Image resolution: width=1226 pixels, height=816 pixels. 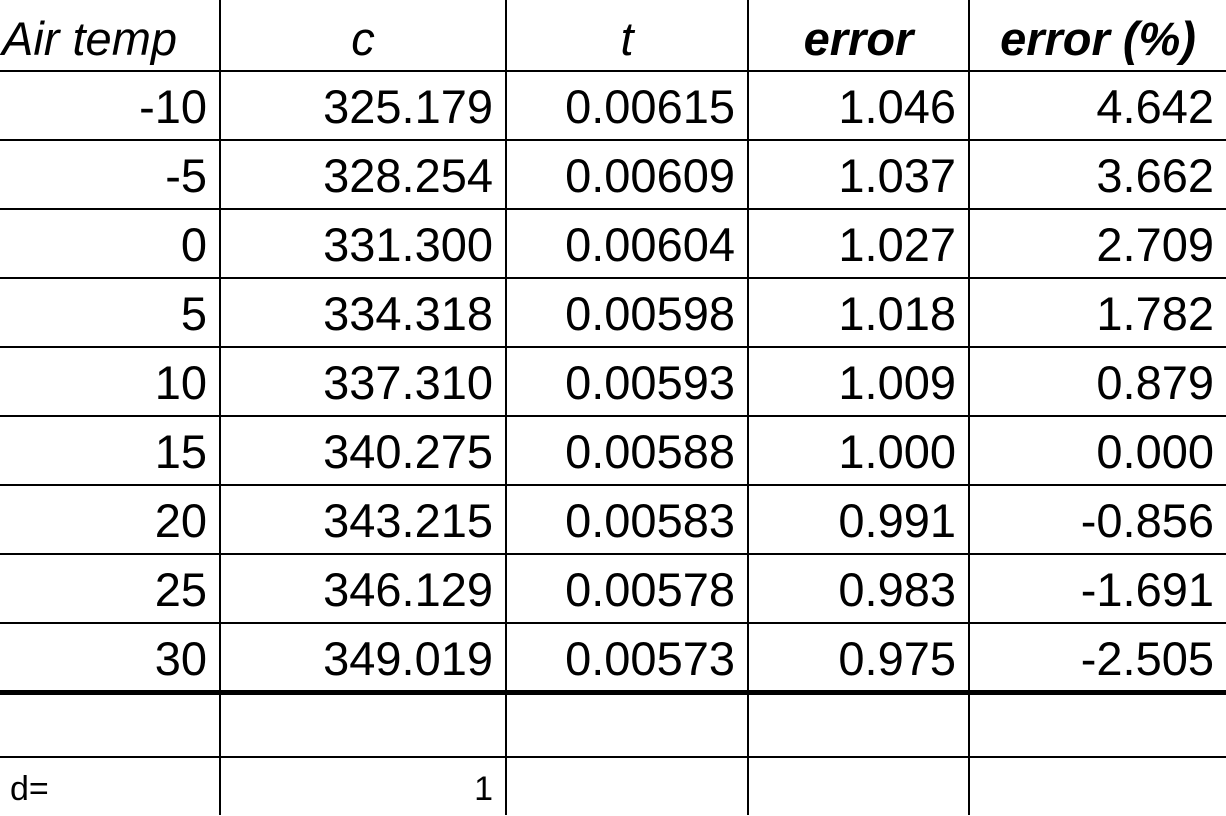 I want to click on cell-c: 346.129, so click(x=408, y=589).